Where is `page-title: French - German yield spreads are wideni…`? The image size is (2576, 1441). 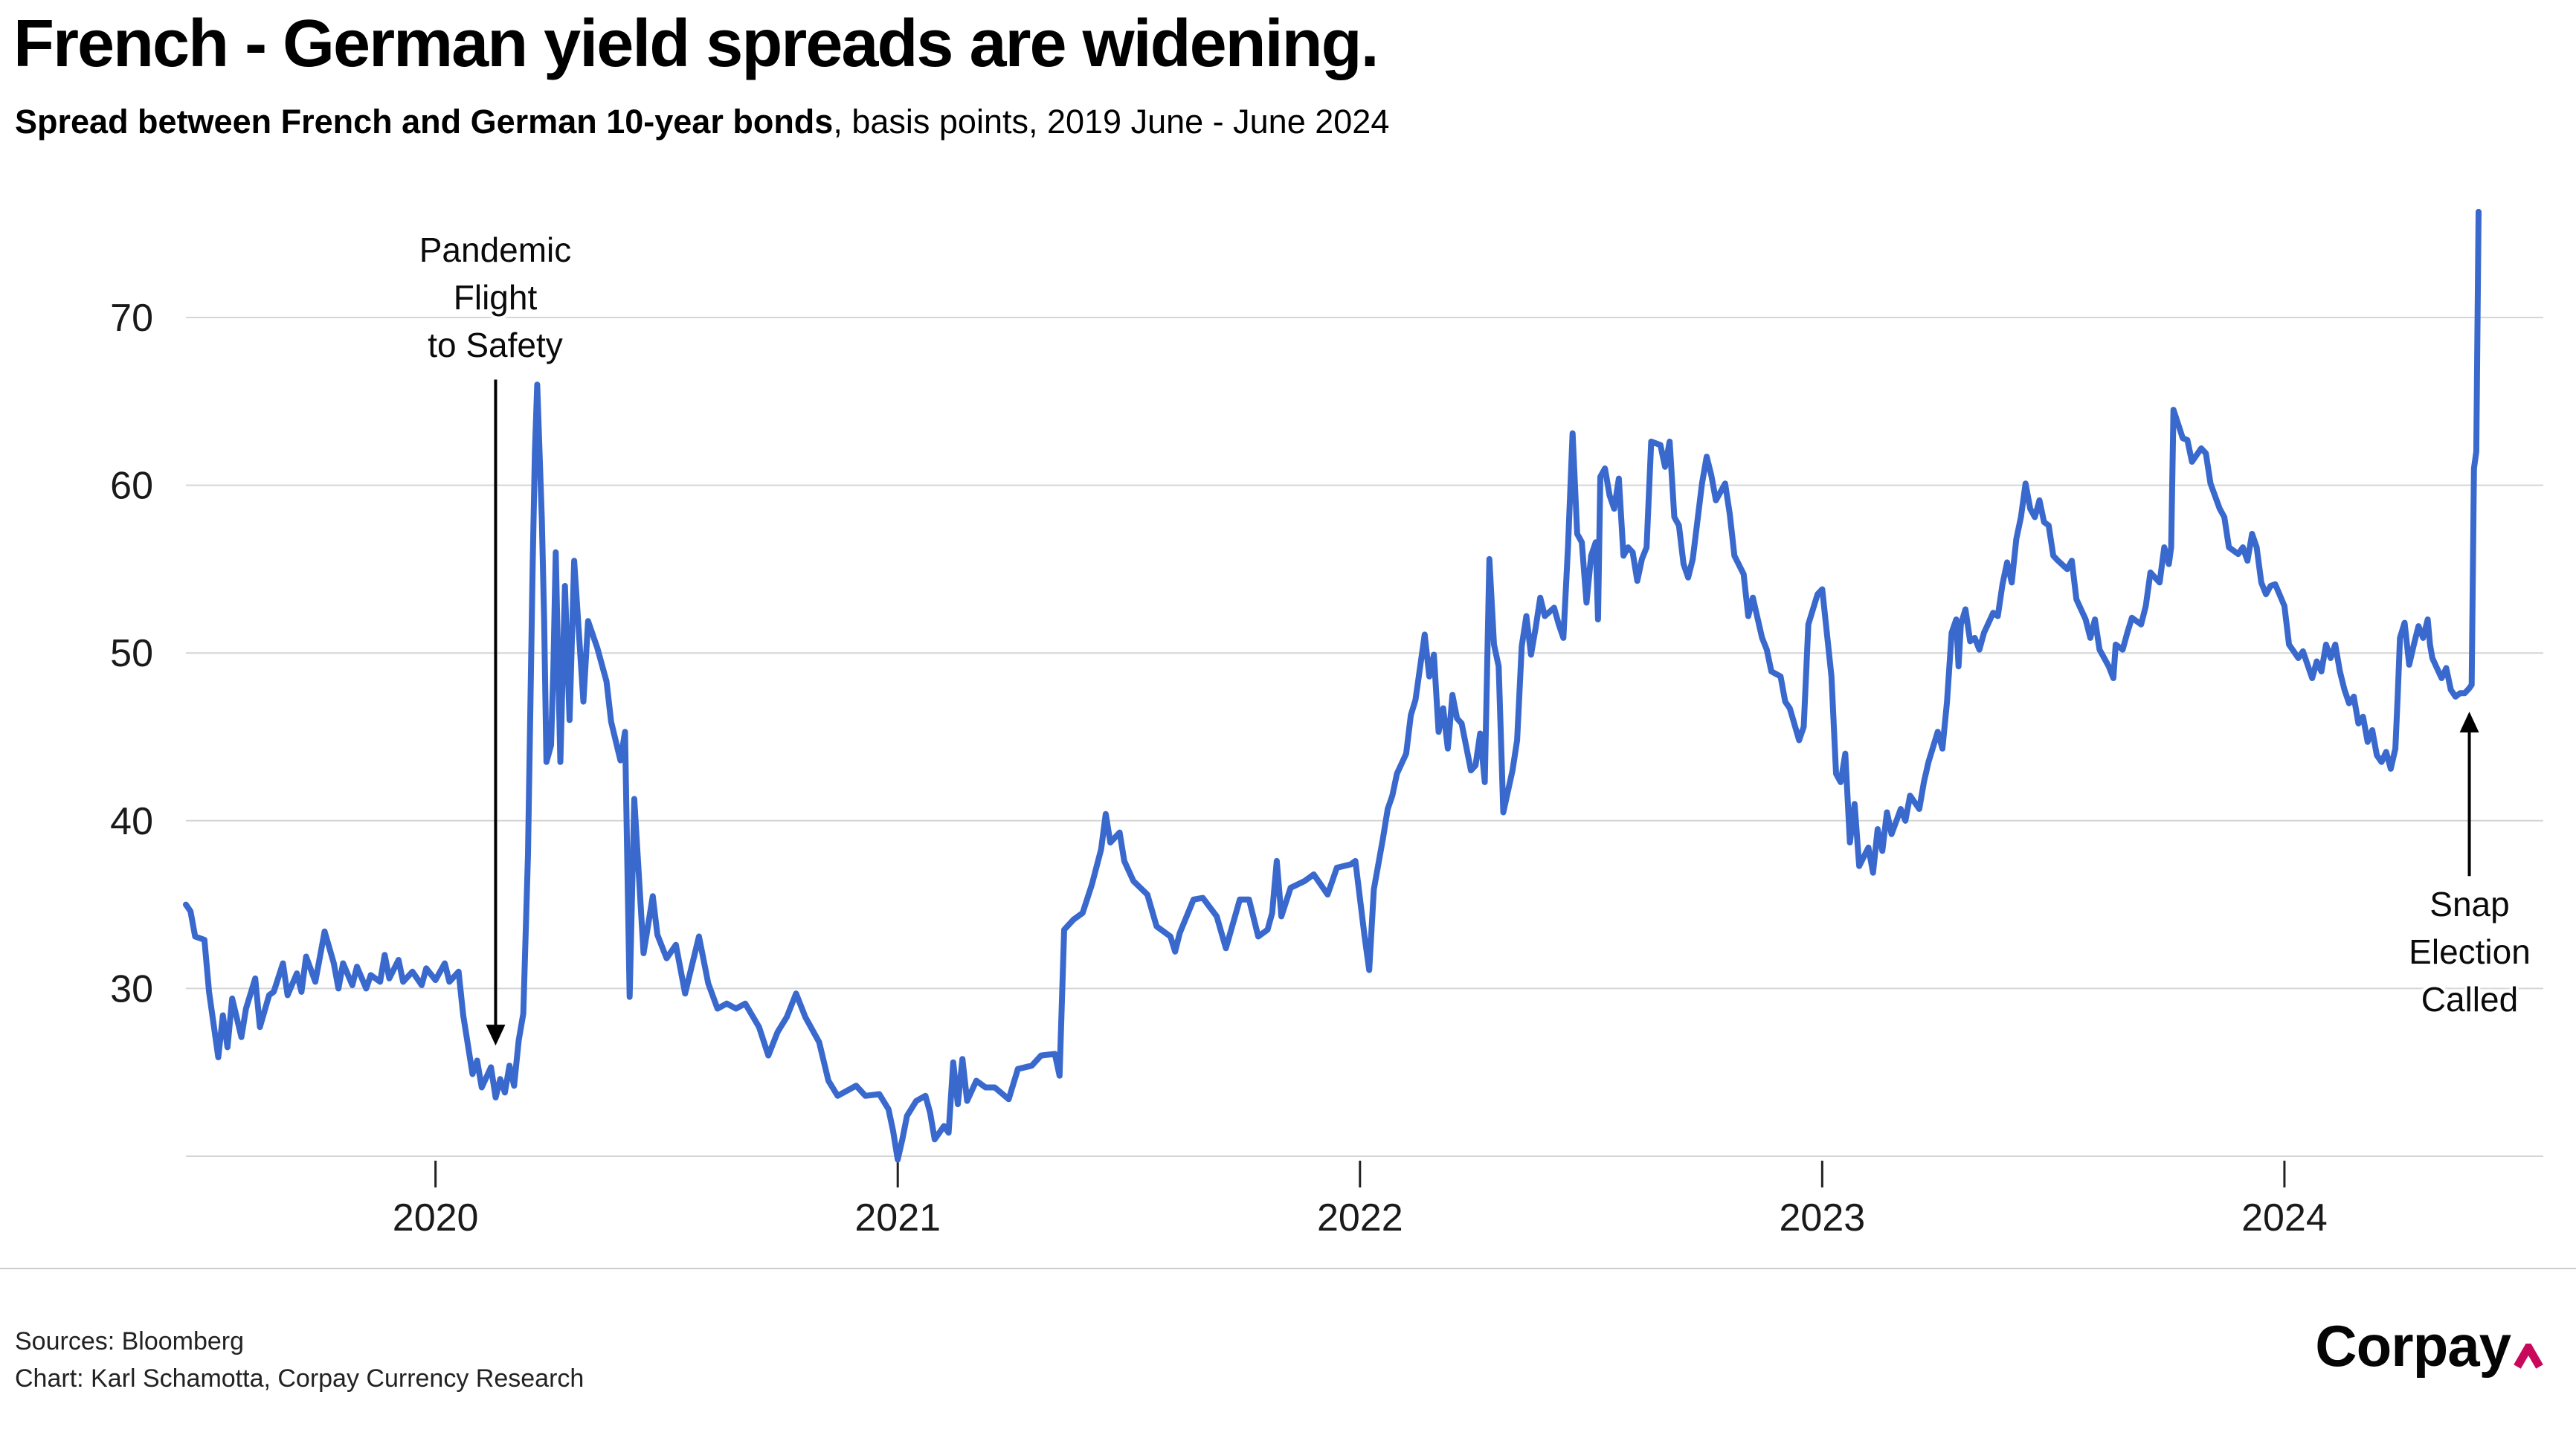
page-title: French - German yield spreads are wideni… is located at coordinates (696, 44).